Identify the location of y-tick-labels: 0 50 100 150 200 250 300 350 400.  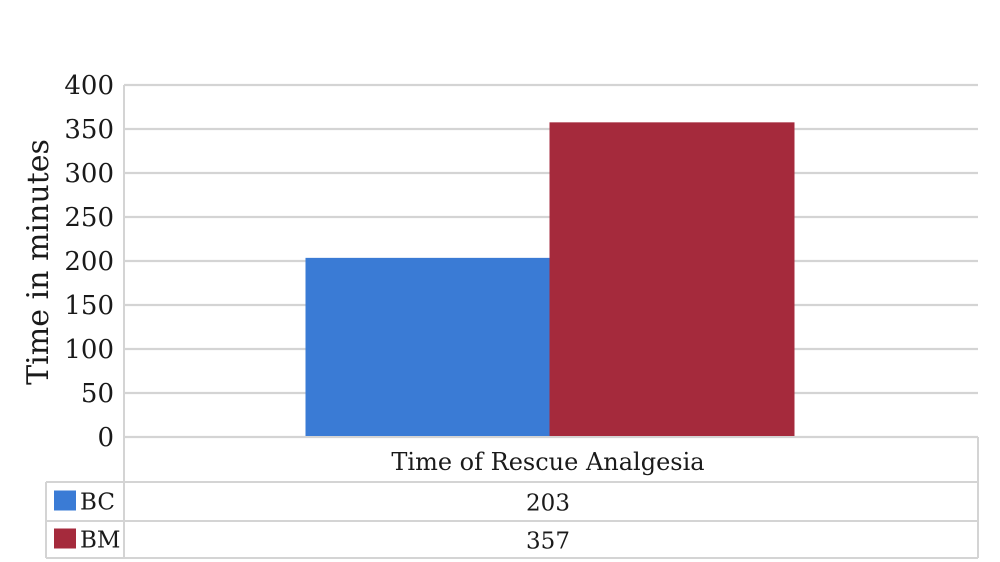
(89, 262).